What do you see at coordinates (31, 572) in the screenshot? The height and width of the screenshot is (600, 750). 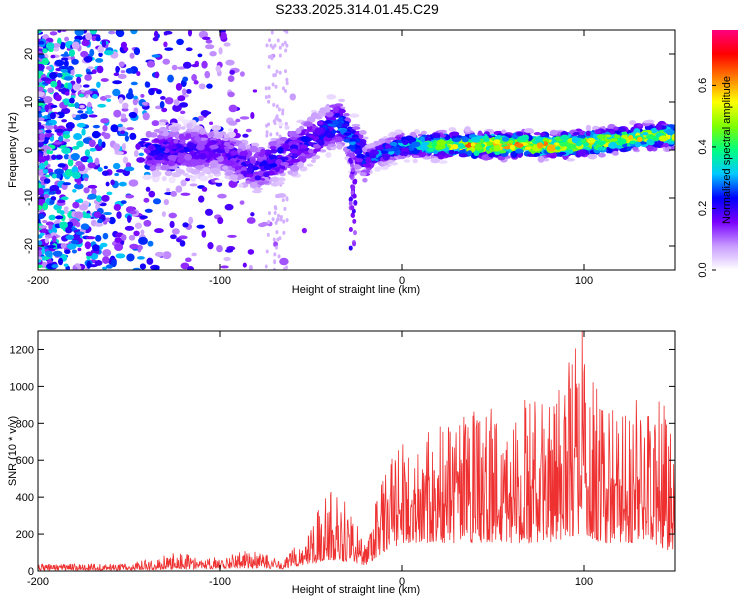 I see `snr-y-tick-label: 0` at bounding box center [31, 572].